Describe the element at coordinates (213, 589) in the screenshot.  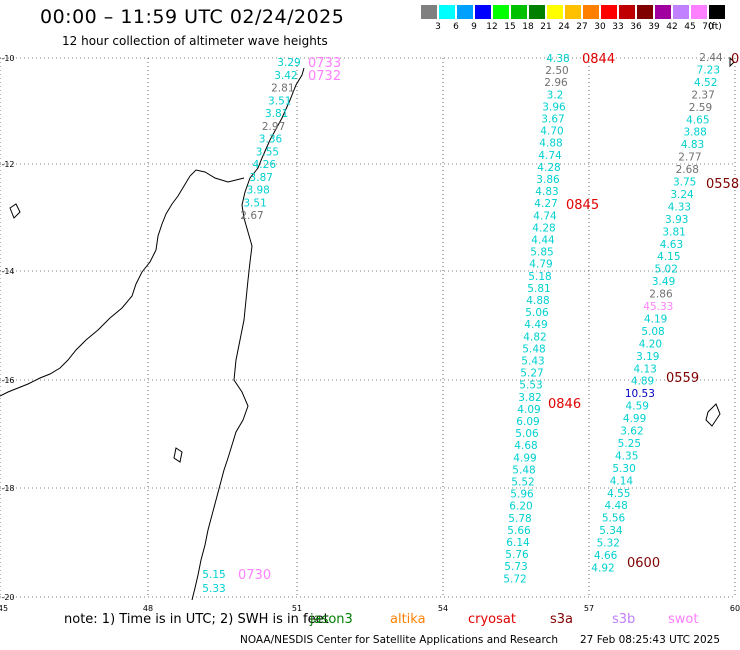
I see `wave-height-value: 5.33` at that location.